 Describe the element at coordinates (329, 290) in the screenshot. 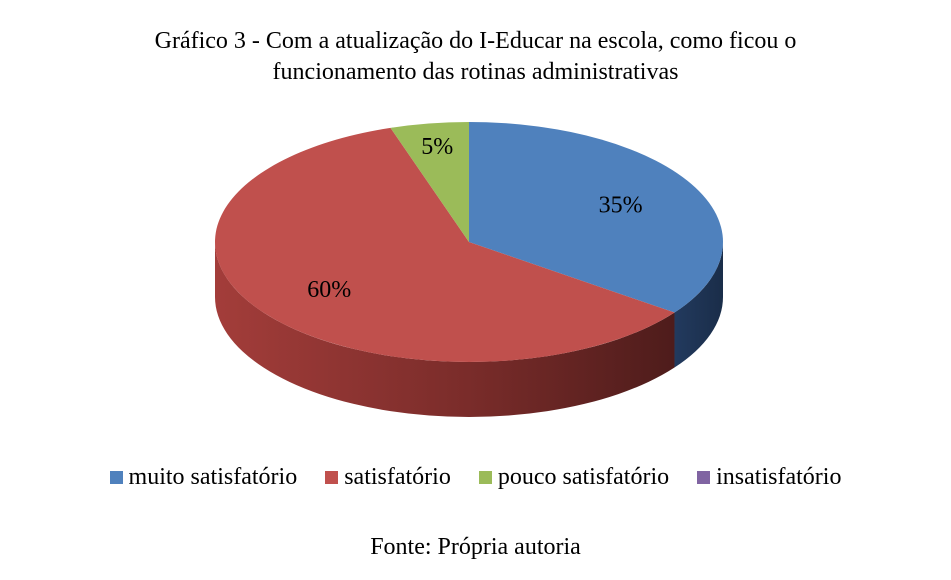

I see `data-label-satisfatorio: 60%` at that location.